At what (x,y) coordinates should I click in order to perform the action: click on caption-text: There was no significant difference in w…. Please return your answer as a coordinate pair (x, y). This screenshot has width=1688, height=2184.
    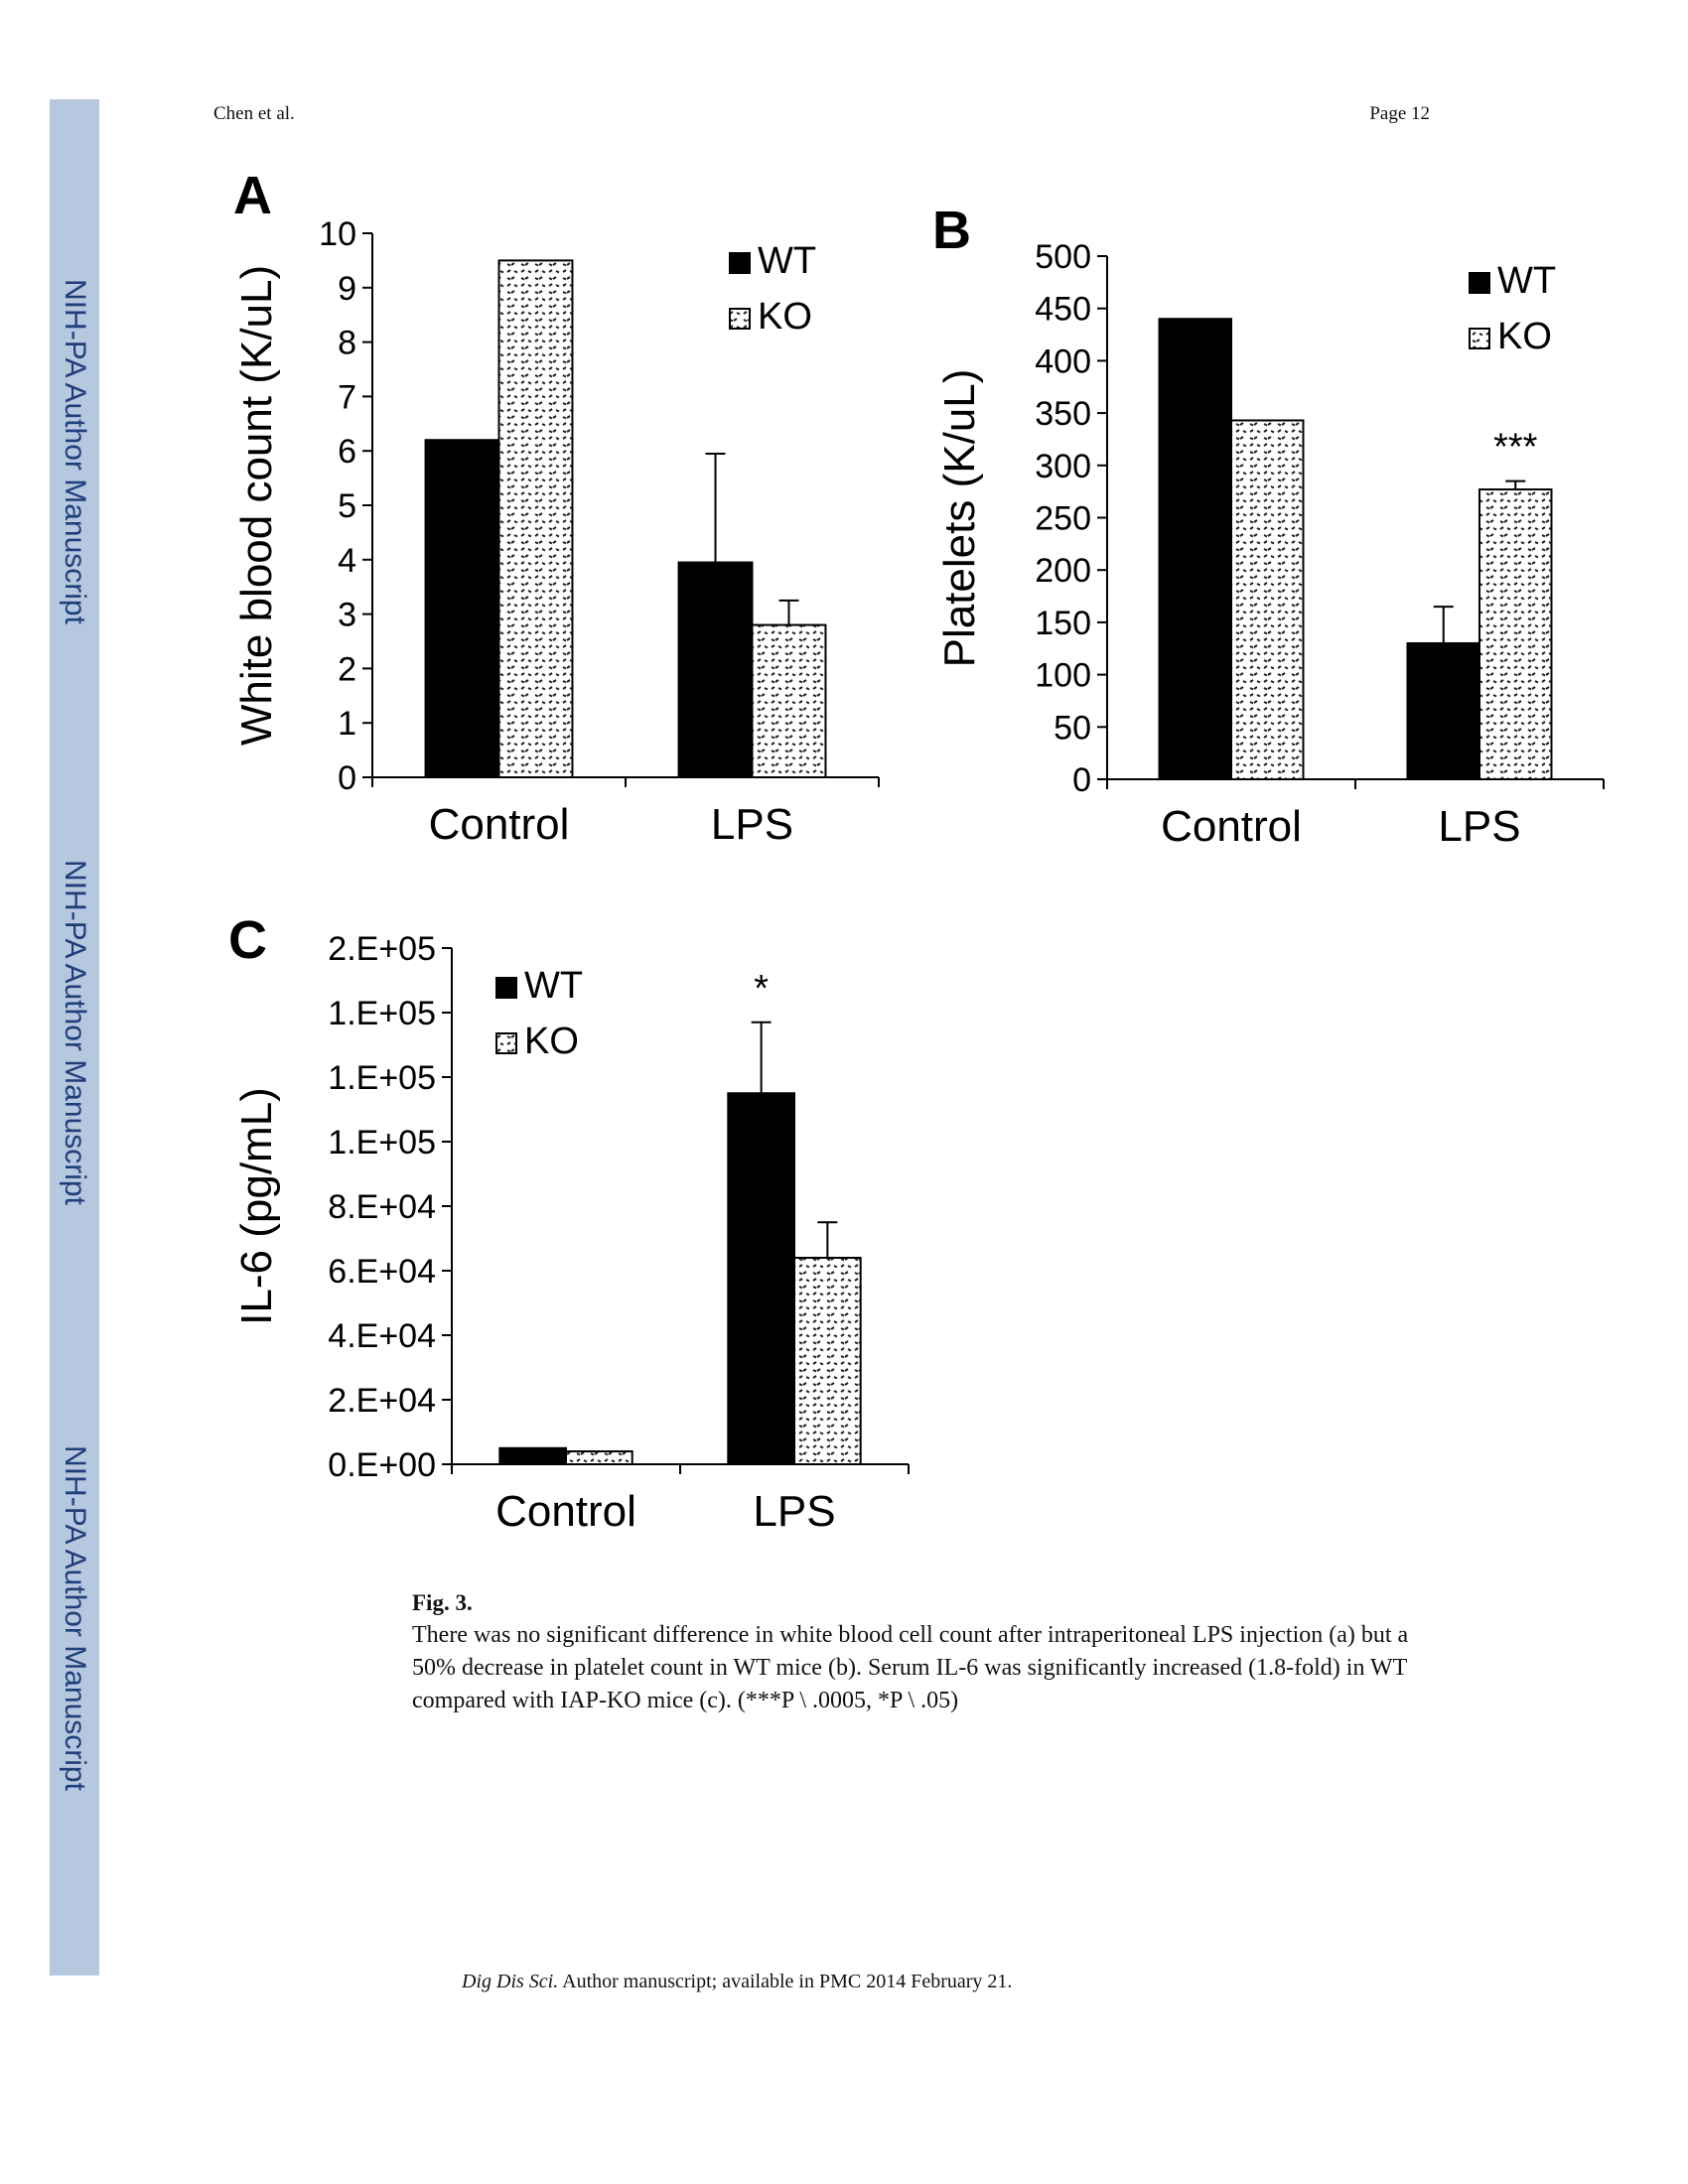
    Looking at the image, I should click on (910, 1667).